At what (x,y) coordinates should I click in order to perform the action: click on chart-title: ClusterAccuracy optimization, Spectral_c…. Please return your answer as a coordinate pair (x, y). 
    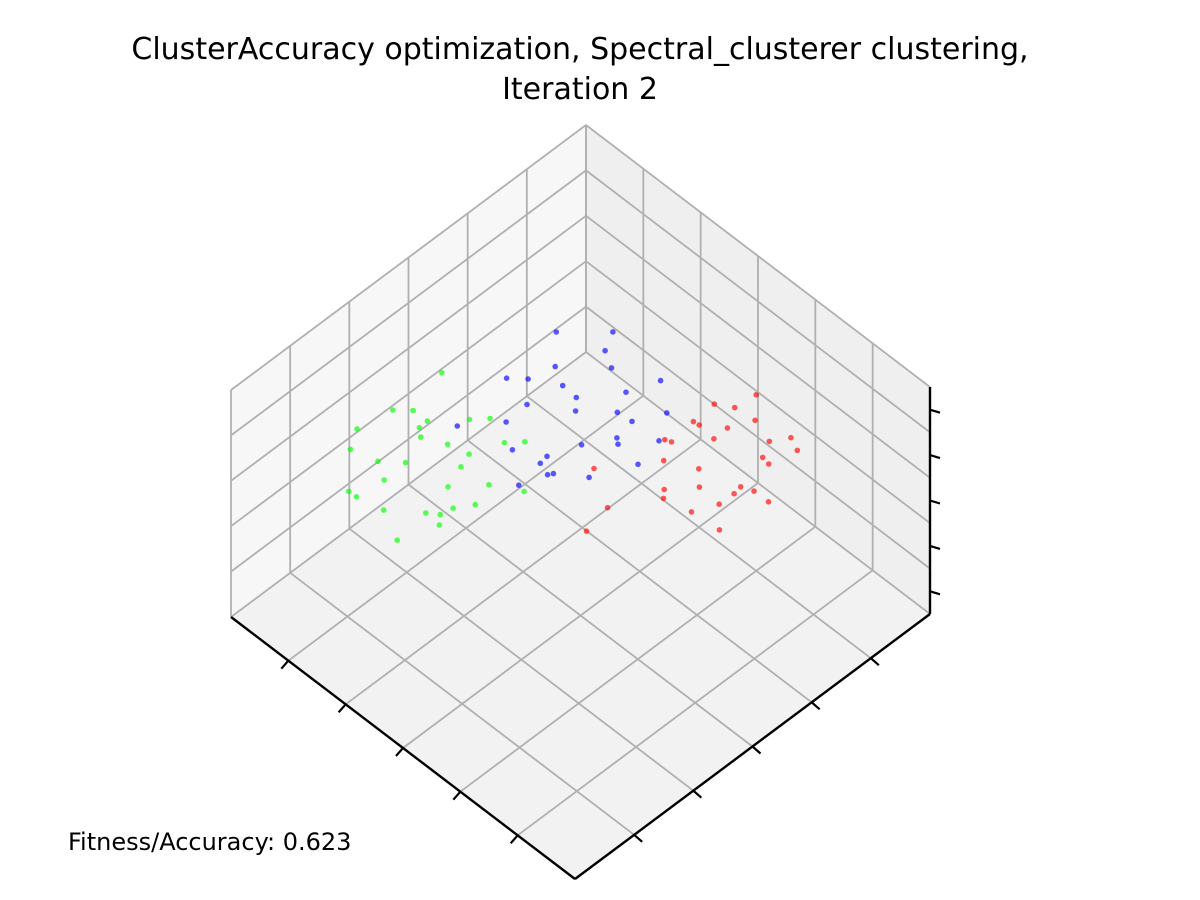
    Looking at the image, I should click on (580, 70).